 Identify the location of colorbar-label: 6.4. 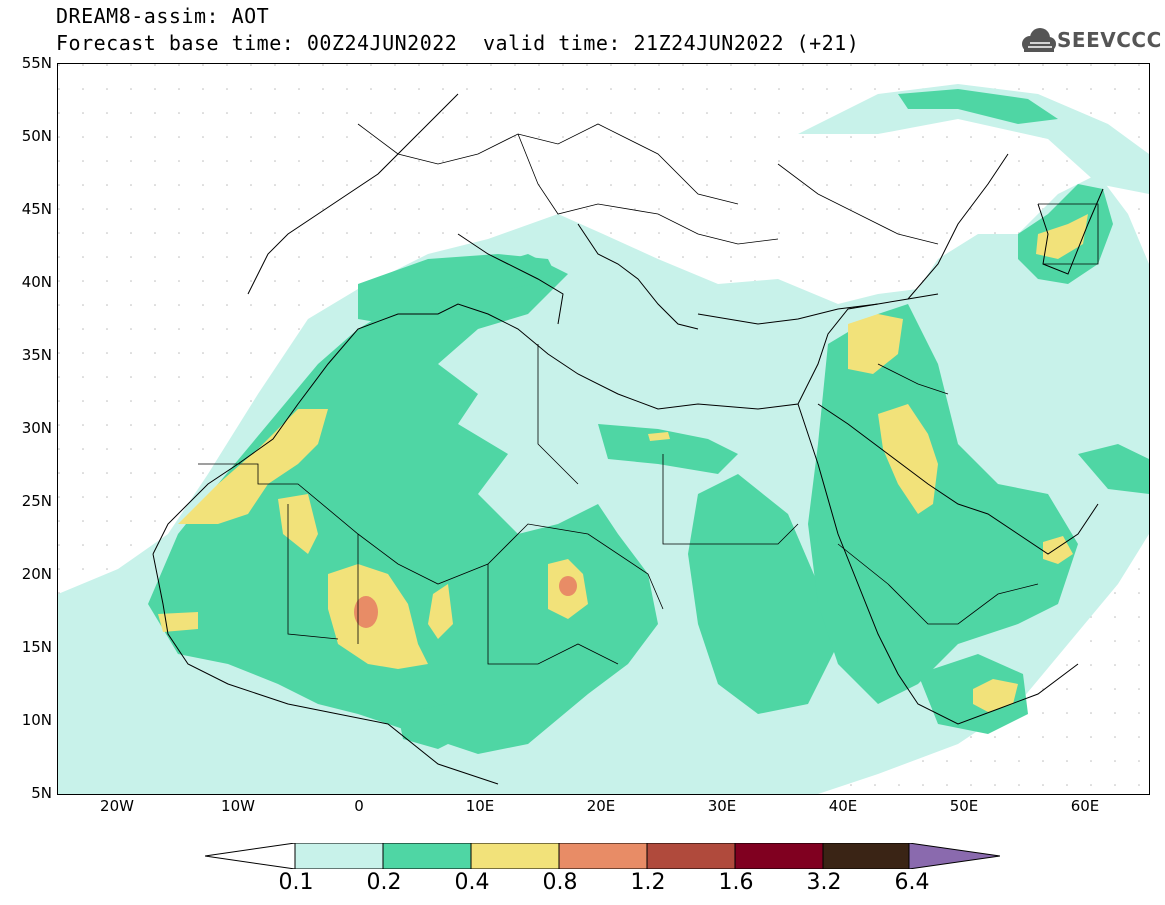
(912, 882).